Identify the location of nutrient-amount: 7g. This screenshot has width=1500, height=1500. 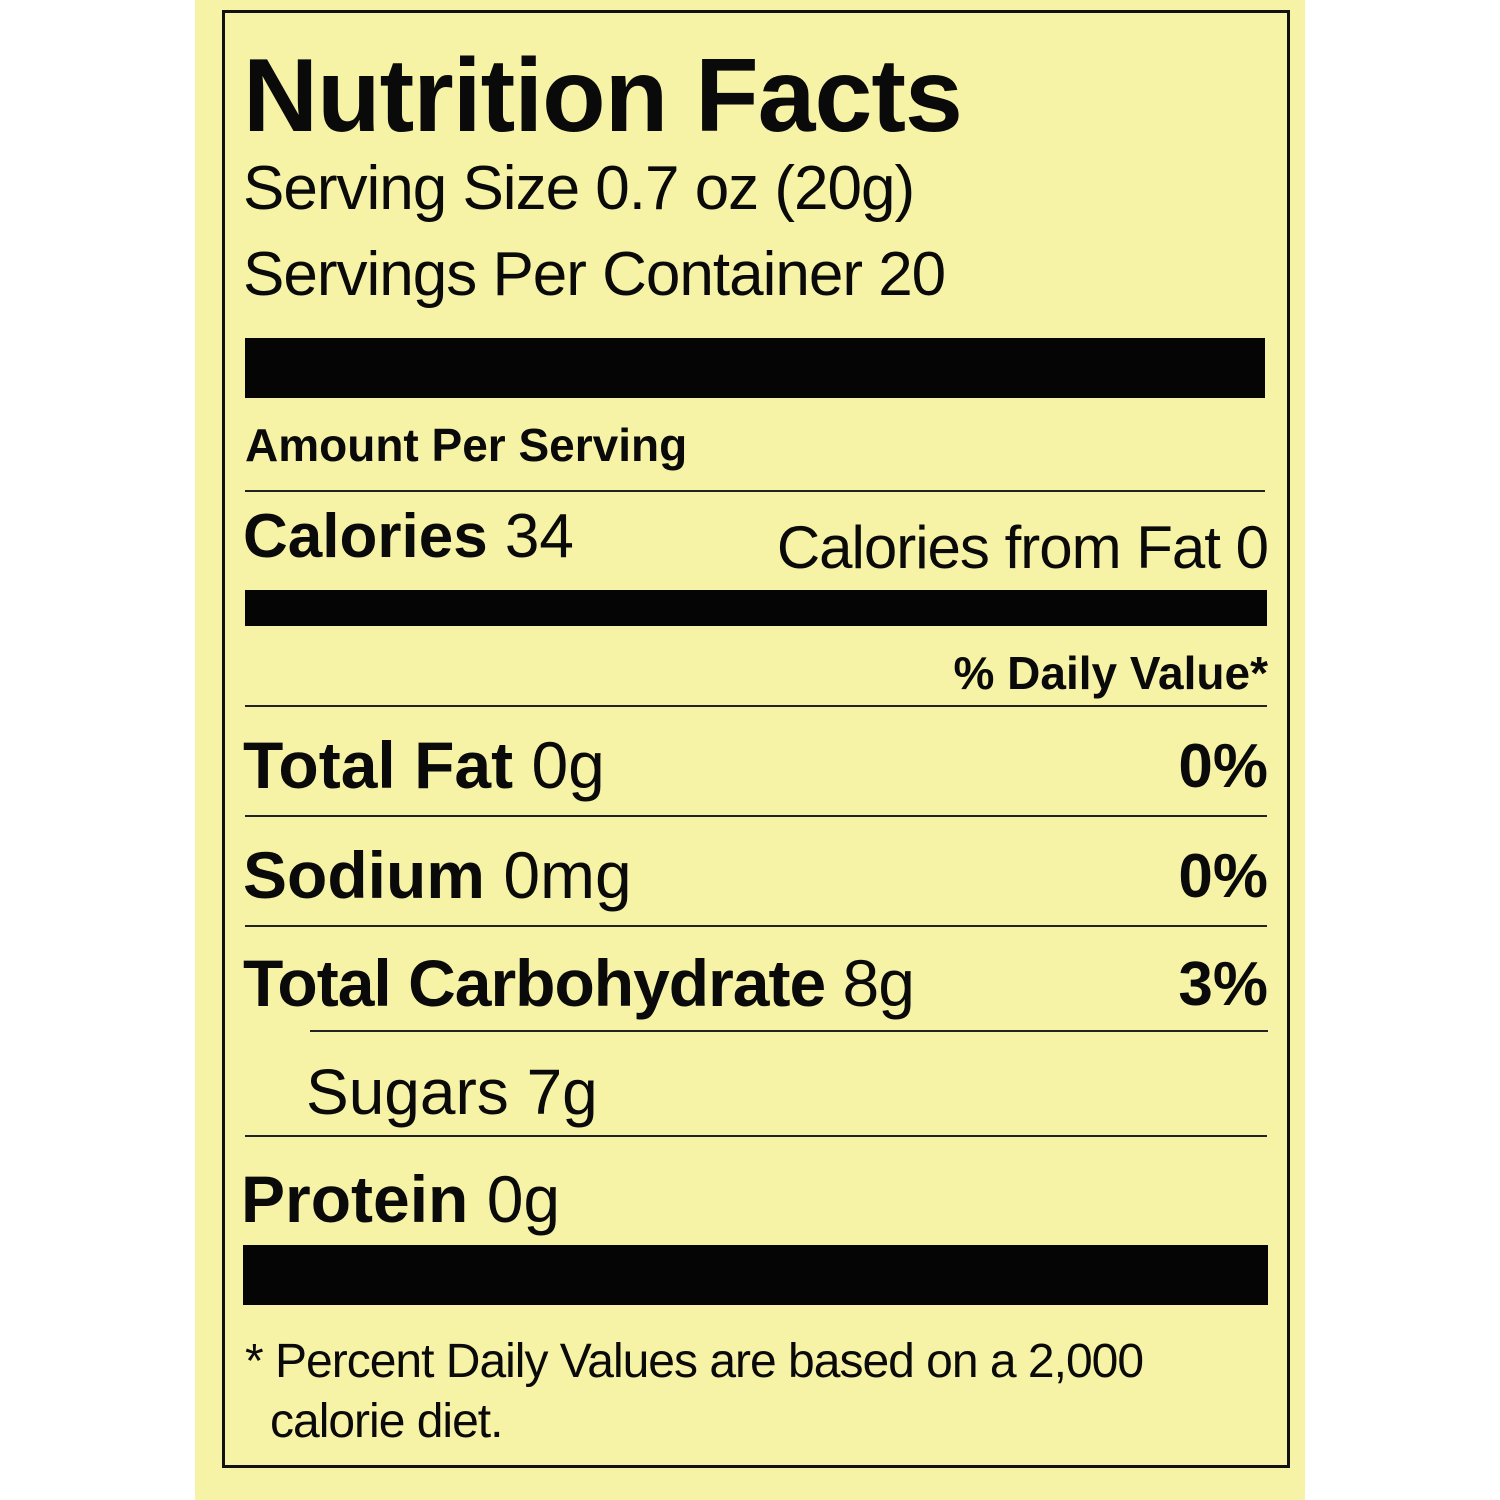
(562, 1092).